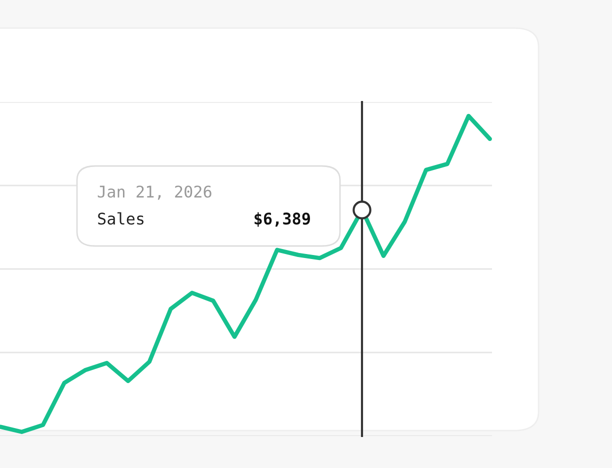 This screenshot has width=612, height=468. I want to click on annotation: Jan 21, 2026, so click(155, 193).